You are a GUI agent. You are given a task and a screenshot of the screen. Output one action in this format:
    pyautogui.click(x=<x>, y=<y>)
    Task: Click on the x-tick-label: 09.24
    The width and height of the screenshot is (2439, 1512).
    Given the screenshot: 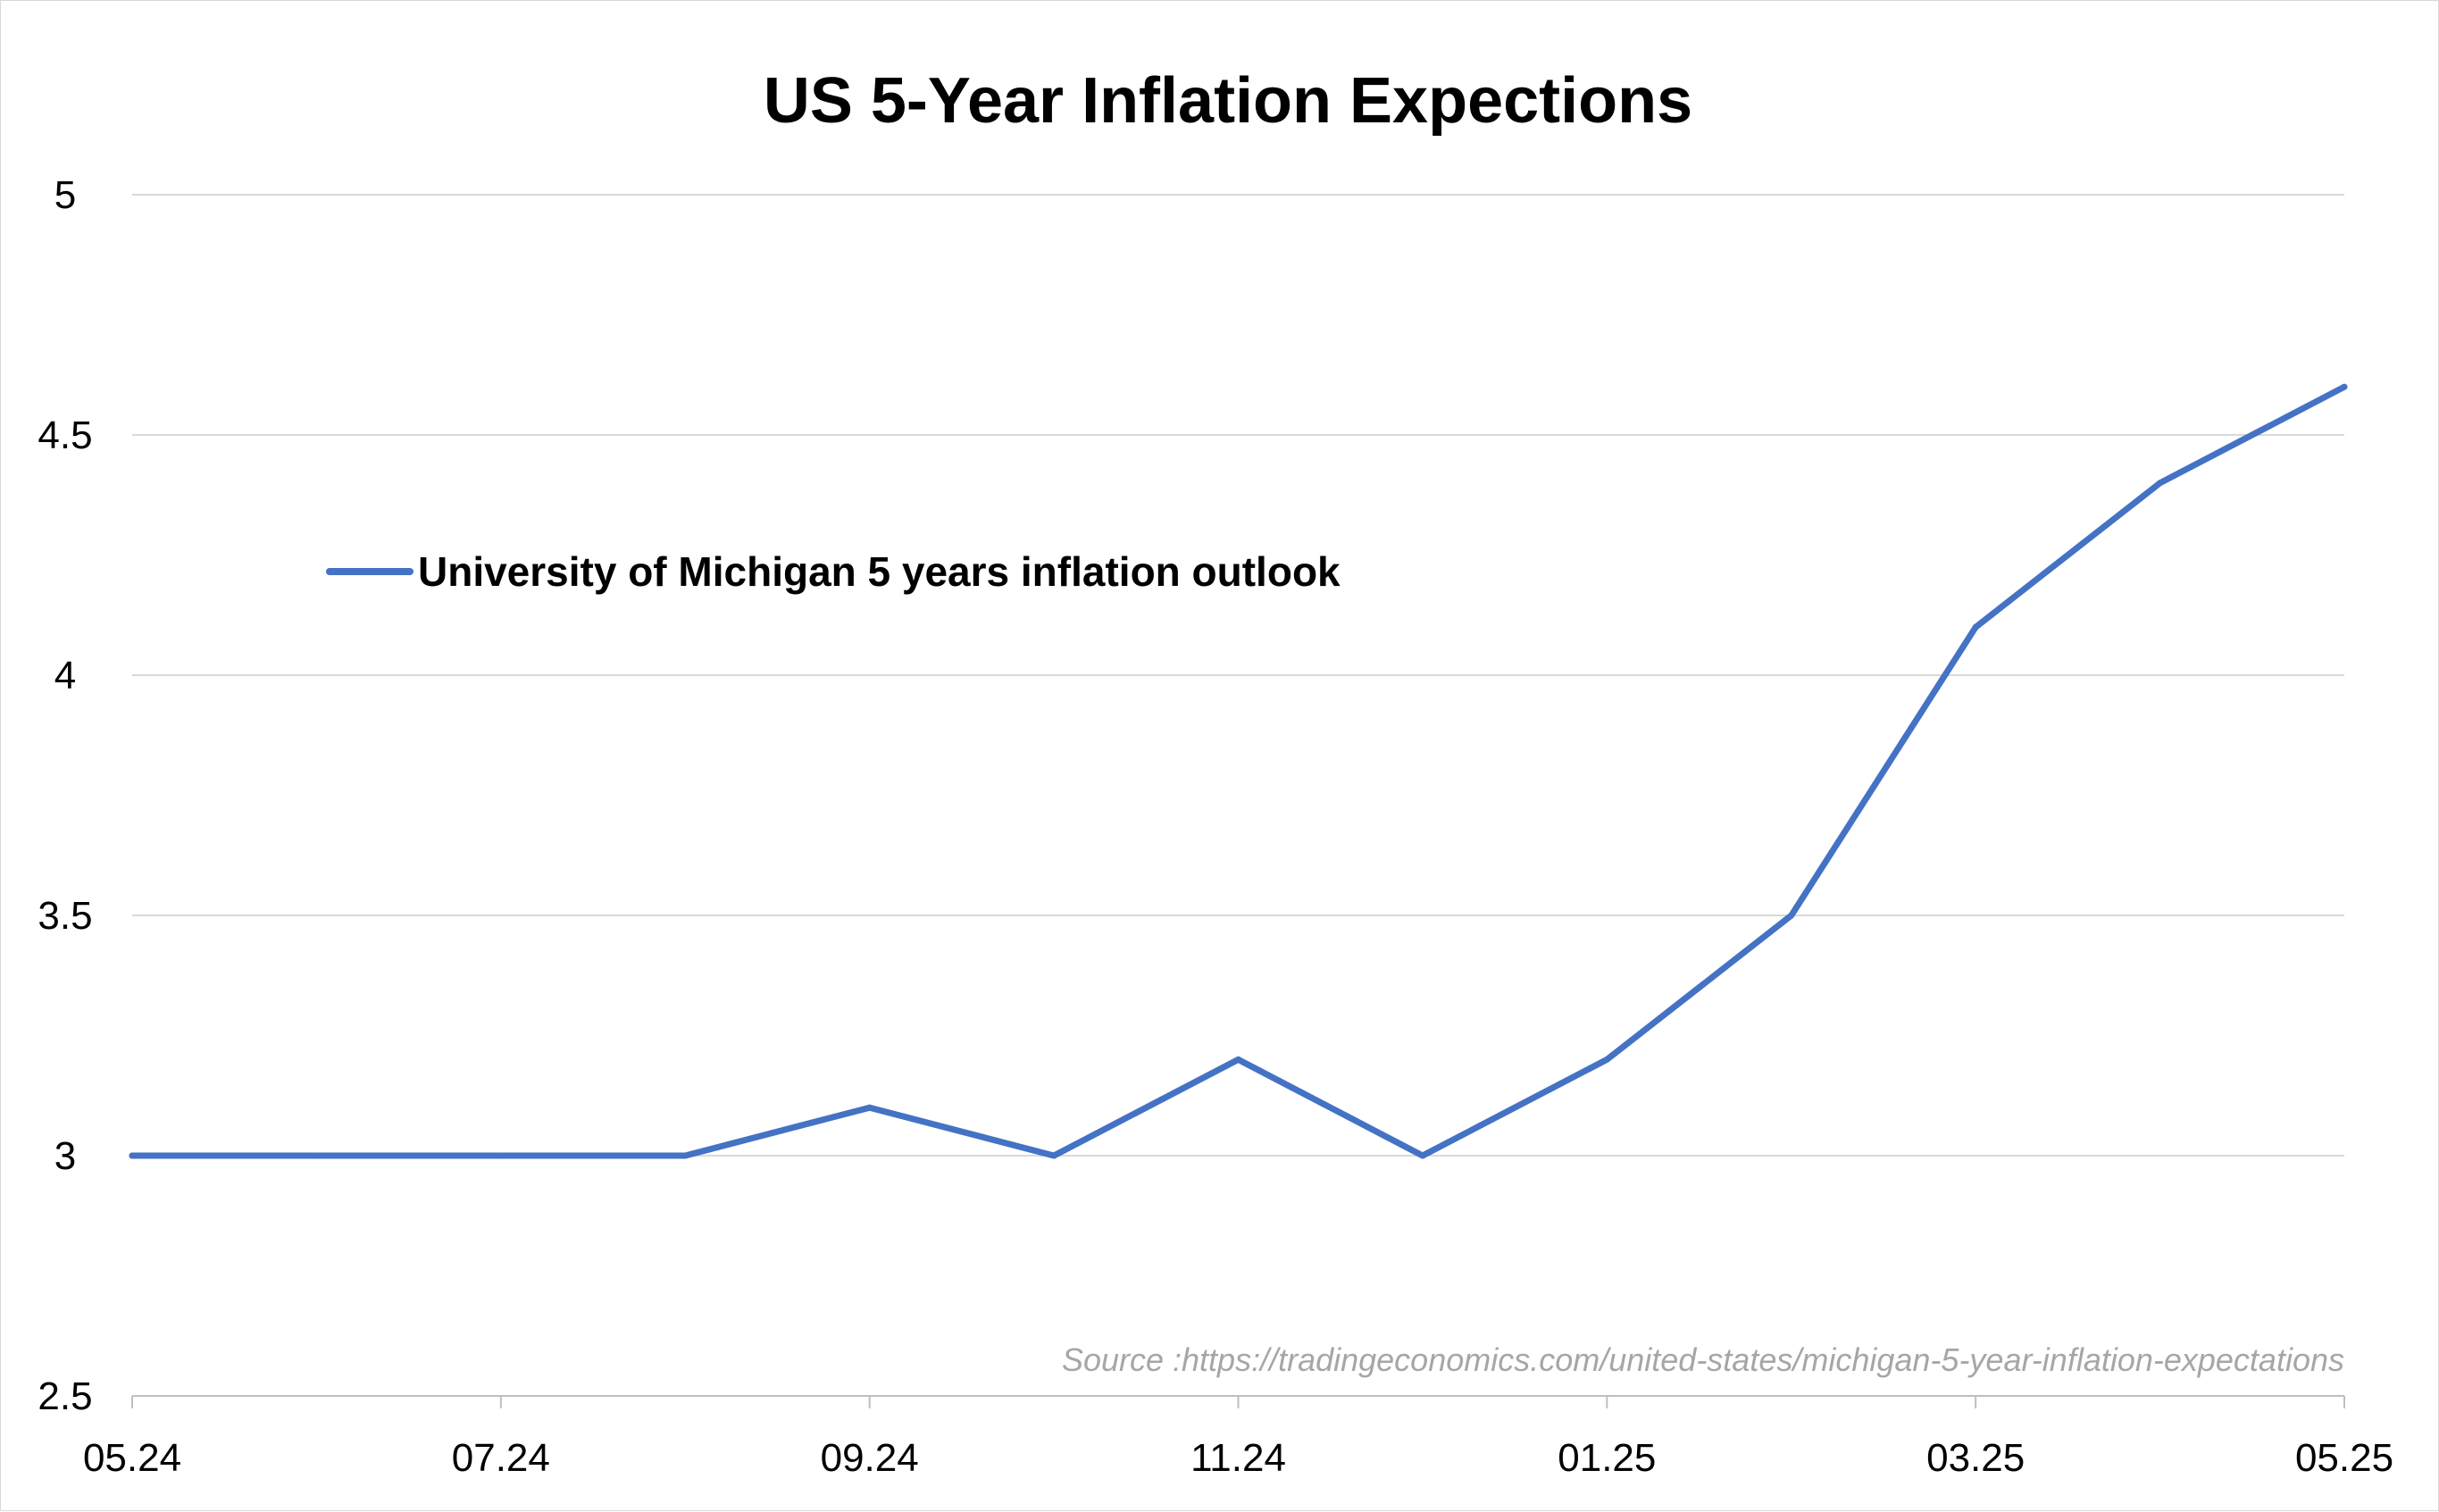 What is the action you would take?
    pyautogui.click(x=870, y=1458)
    